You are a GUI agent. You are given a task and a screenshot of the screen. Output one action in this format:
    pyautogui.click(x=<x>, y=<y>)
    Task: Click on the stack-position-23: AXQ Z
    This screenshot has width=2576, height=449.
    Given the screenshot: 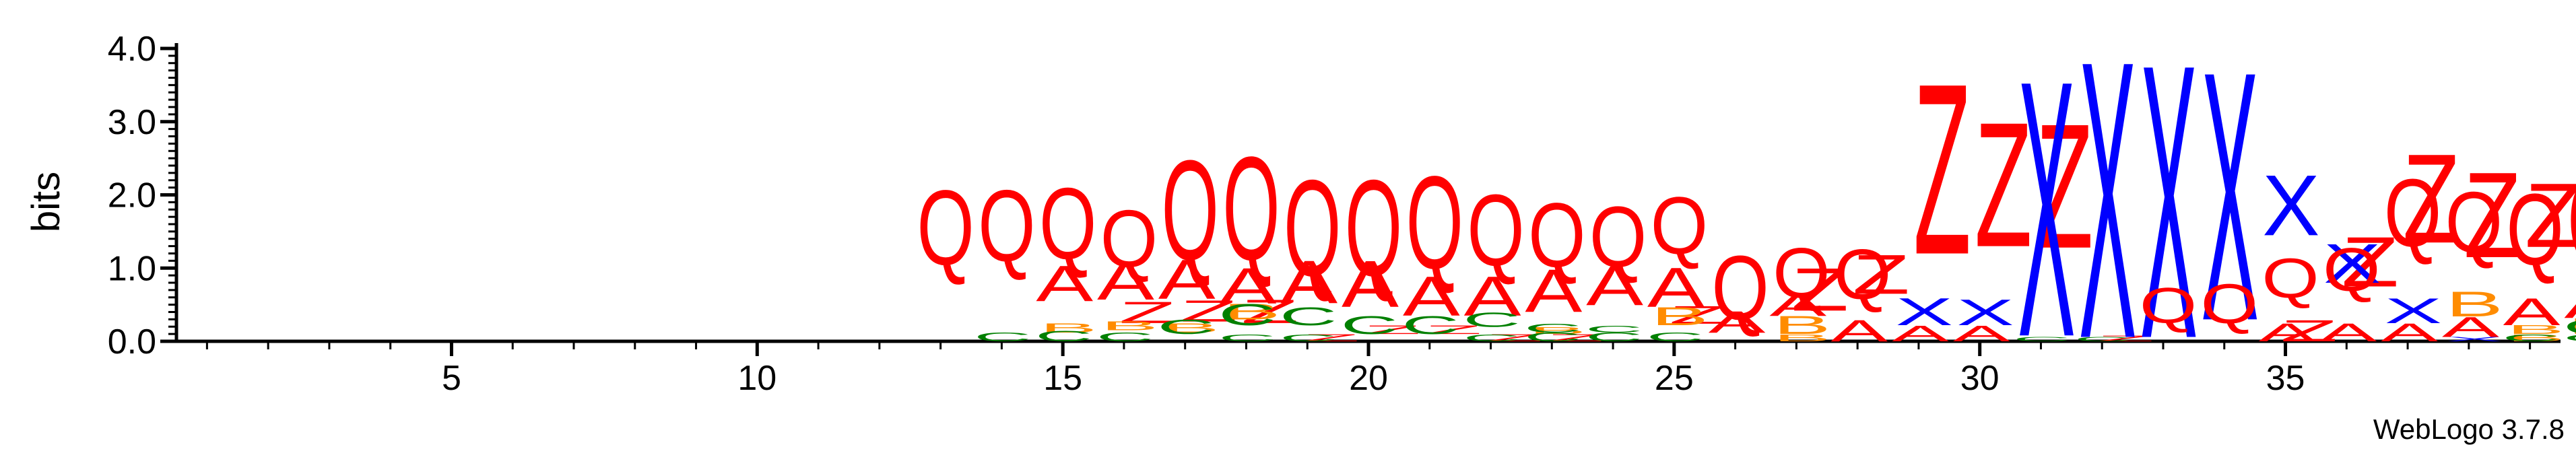 What is the action you would take?
    pyautogui.click(x=2391, y=248)
    